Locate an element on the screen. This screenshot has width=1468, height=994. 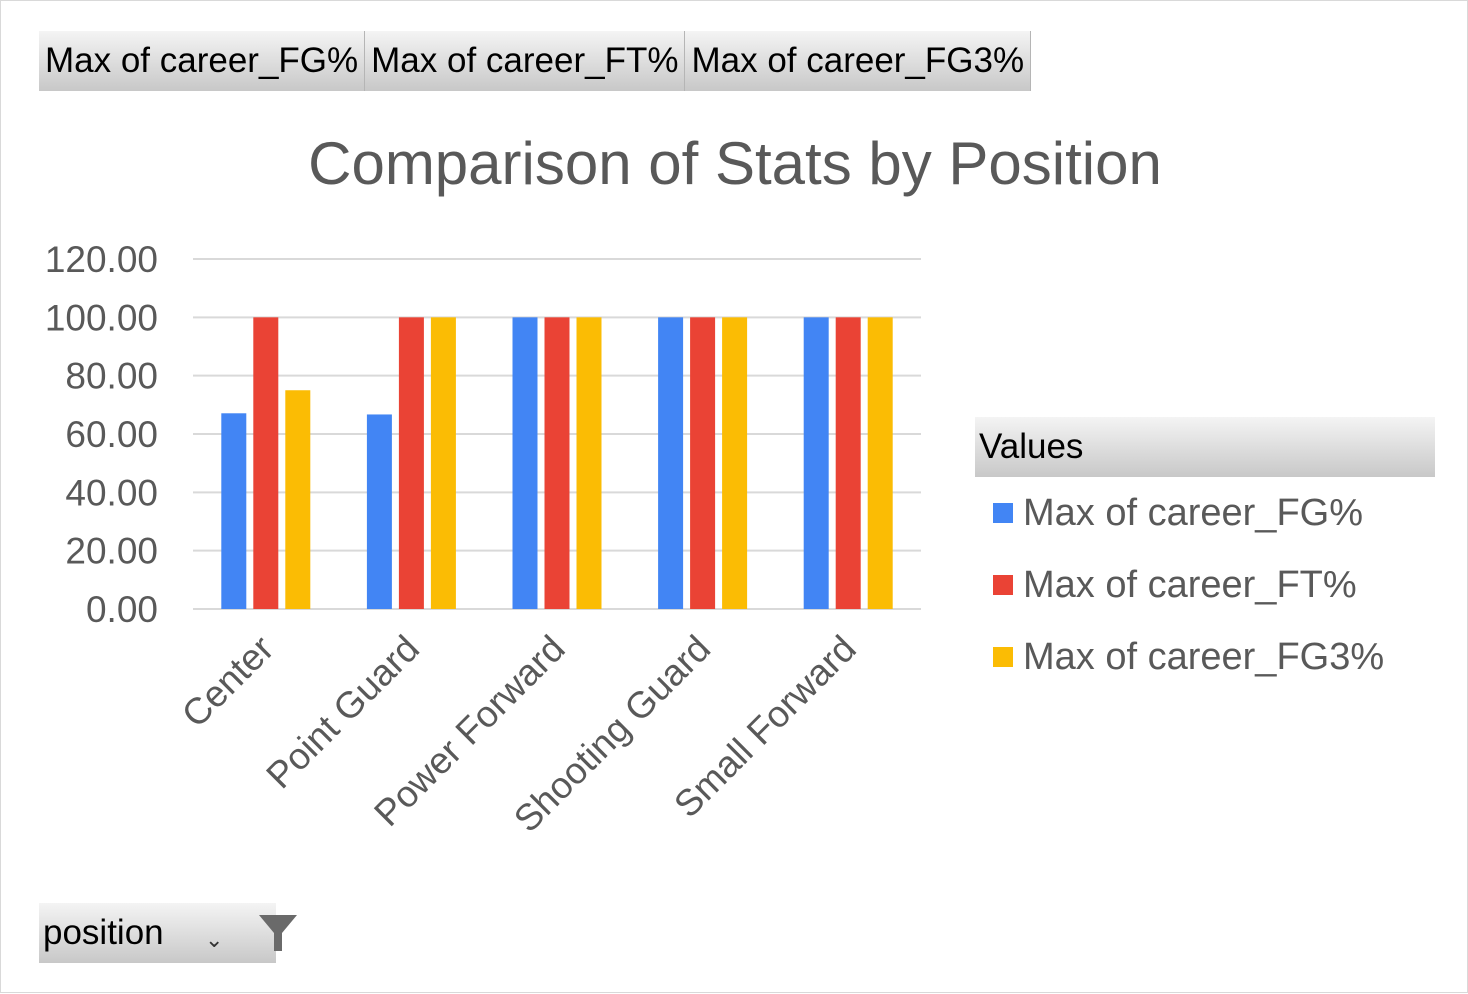
filter-label: position is located at coordinates (103, 932).